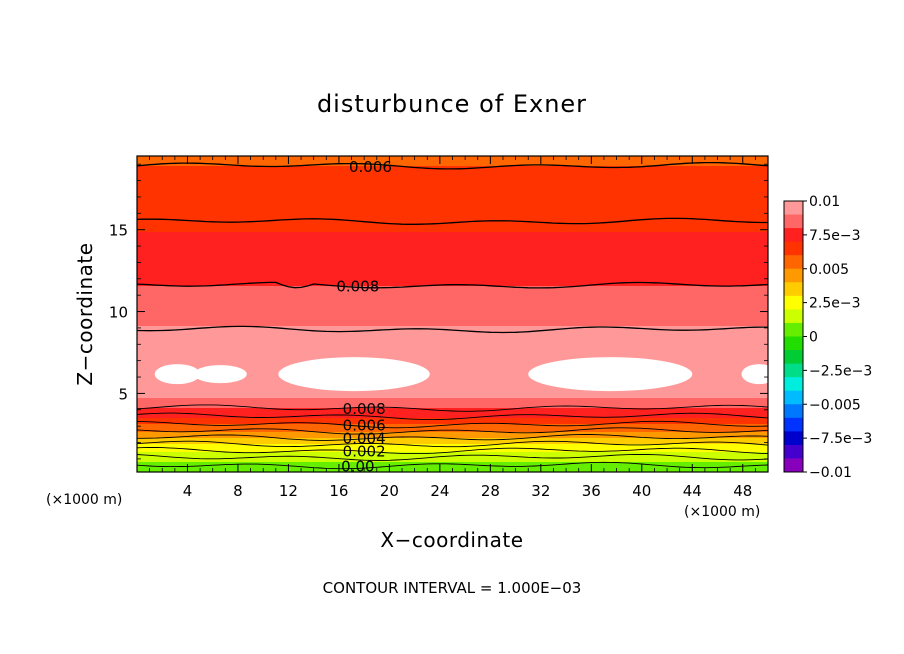 The width and height of the screenshot is (904, 654). Describe the element at coordinates (357, 466) in the screenshot. I see `contour-label: 0.00` at that location.